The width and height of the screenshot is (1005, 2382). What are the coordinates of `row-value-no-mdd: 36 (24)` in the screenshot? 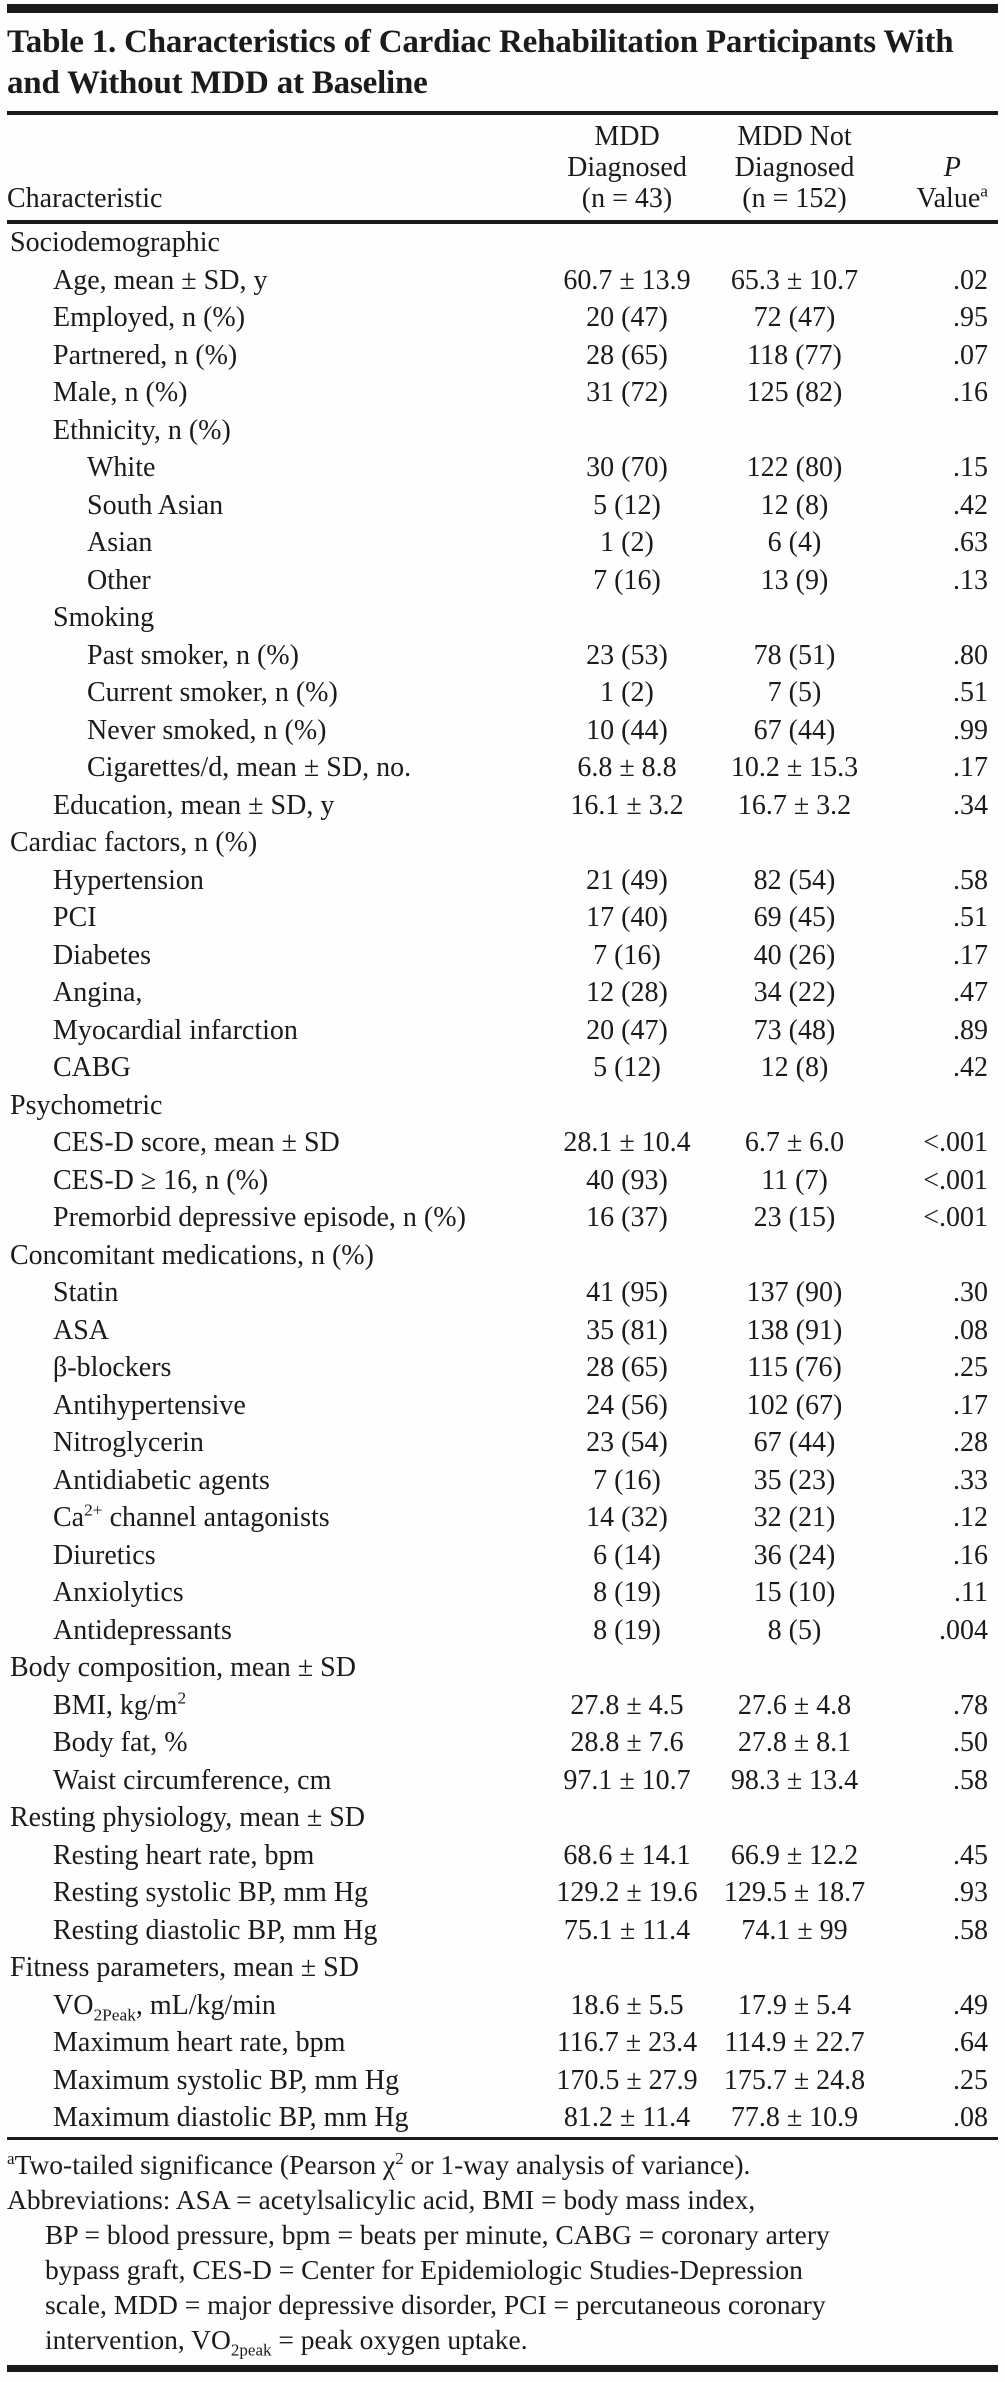 It's located at (794, 1555).